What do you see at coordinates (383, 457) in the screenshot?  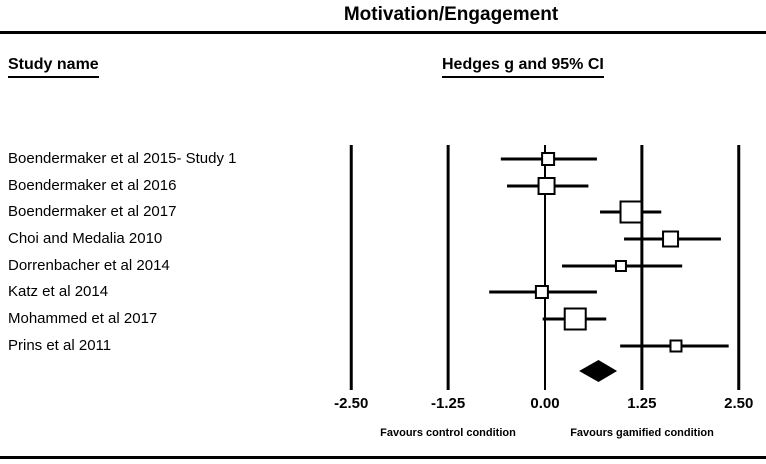 I see `bottom-border-line` at bounding box center [383, 457].